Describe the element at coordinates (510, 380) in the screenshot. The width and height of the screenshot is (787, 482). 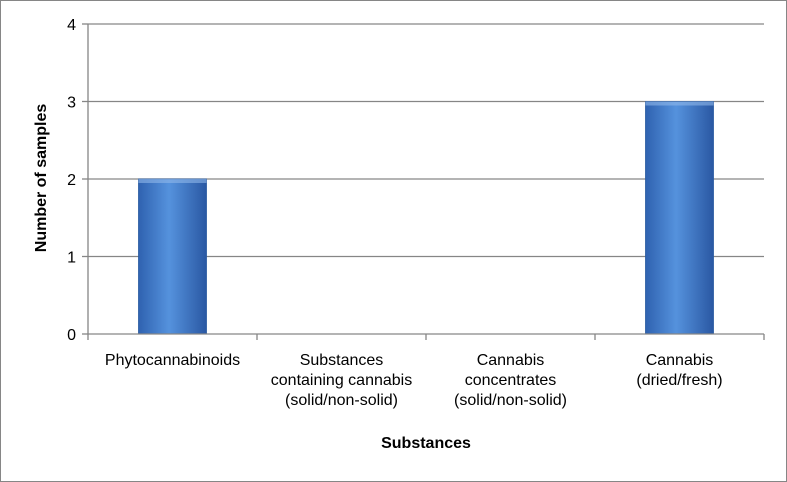
I see `x-tick-label: Cannabis concentrates (solid/non-solid)` at that location.